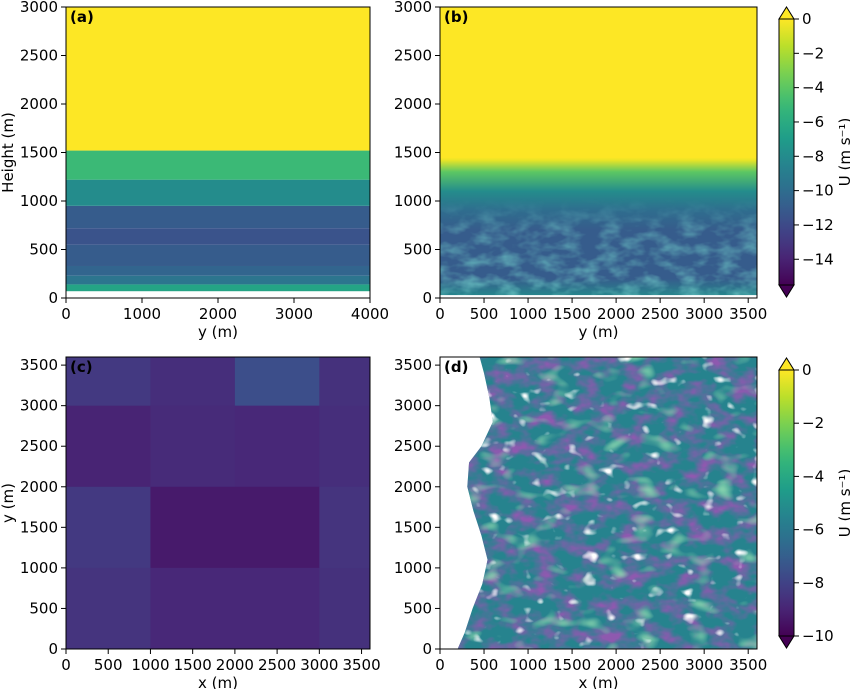 This screenshot has height=689, width=850. Describe the element at coordinates (218, 332) in the screenshot. I see `x-axis-label: y (m)` at that location.